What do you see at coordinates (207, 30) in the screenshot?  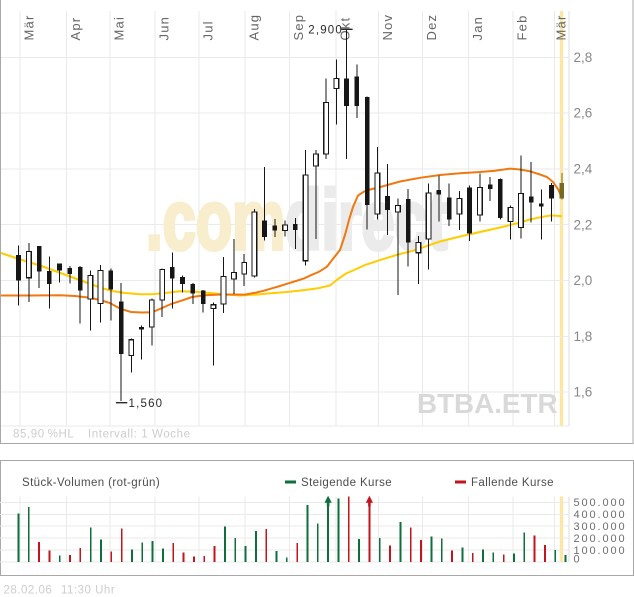 I see `svg-text: Jul` at bounding box center [207, 30].